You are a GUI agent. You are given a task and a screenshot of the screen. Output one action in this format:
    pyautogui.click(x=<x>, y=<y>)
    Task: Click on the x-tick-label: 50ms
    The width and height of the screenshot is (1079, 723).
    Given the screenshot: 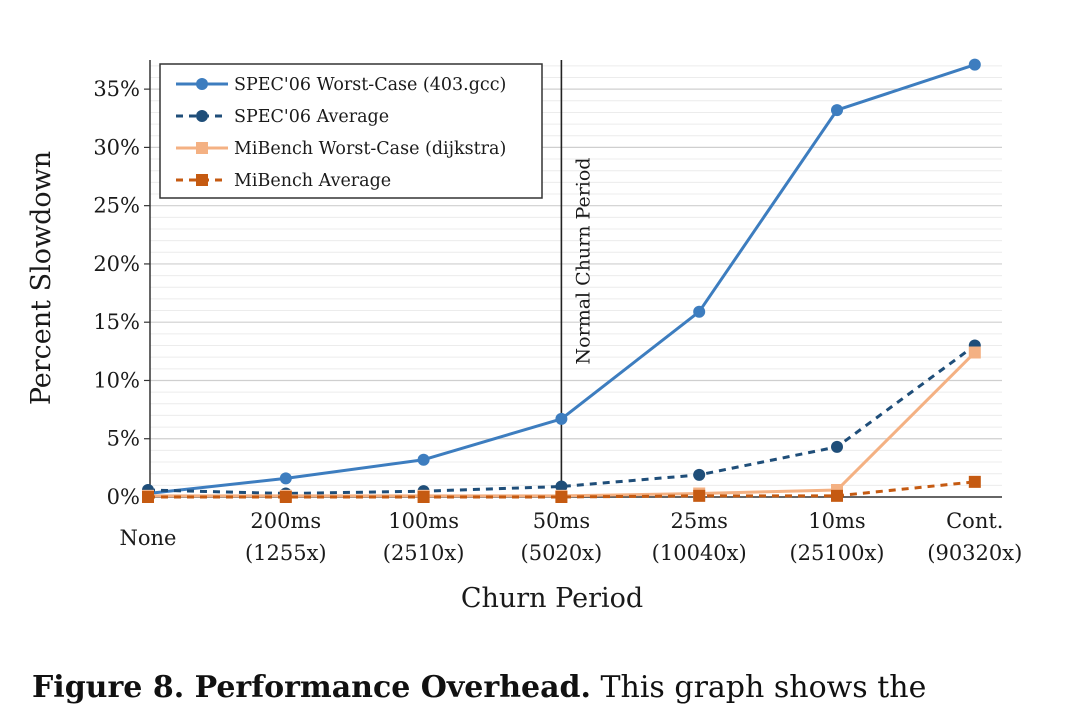 What is the action you would take?
    pyautogui.click(x=561, y=521)
    